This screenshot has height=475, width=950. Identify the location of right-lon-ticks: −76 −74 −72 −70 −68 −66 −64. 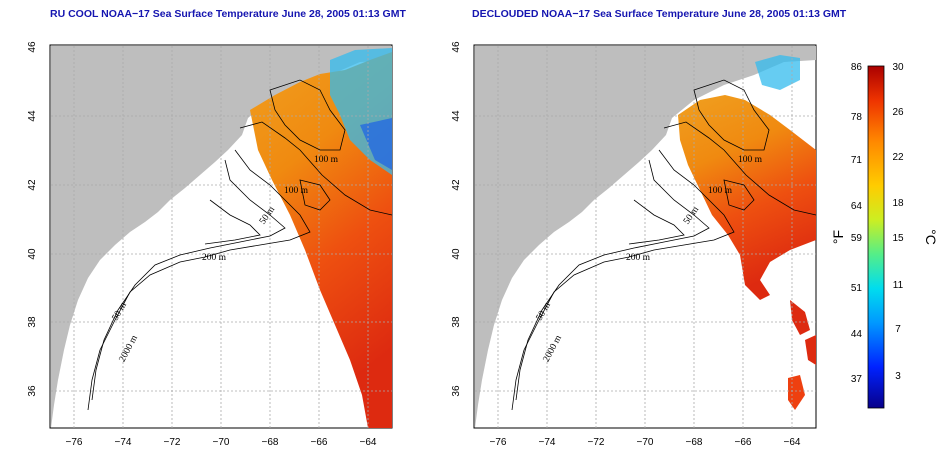
(645, 442).